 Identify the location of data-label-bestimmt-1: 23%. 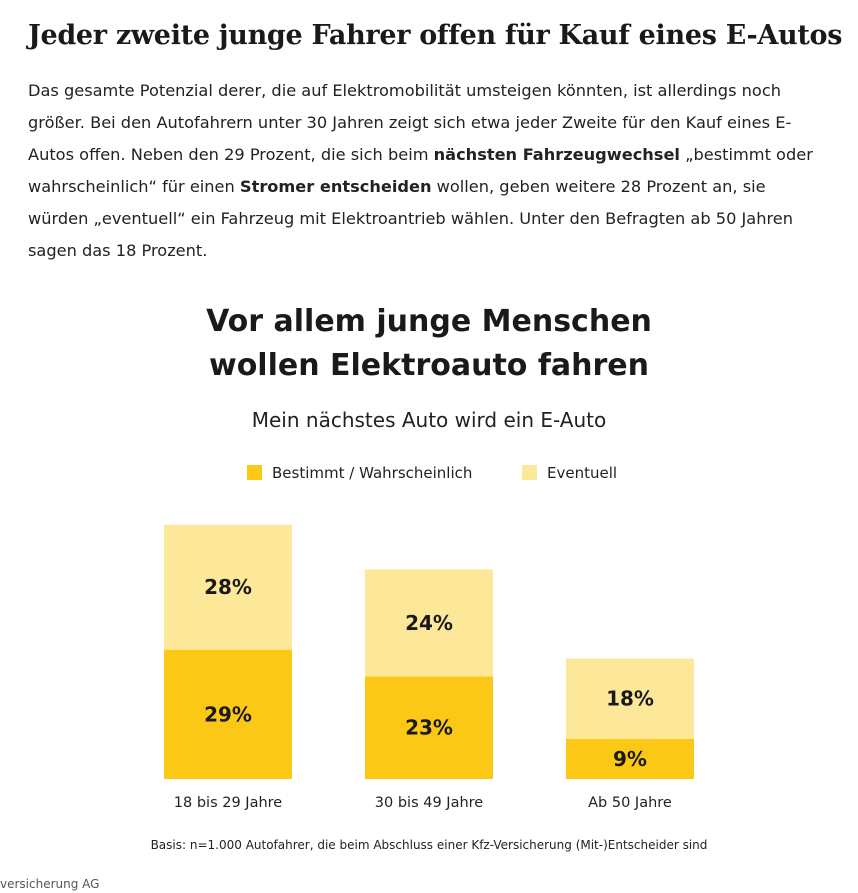
(429, 728).